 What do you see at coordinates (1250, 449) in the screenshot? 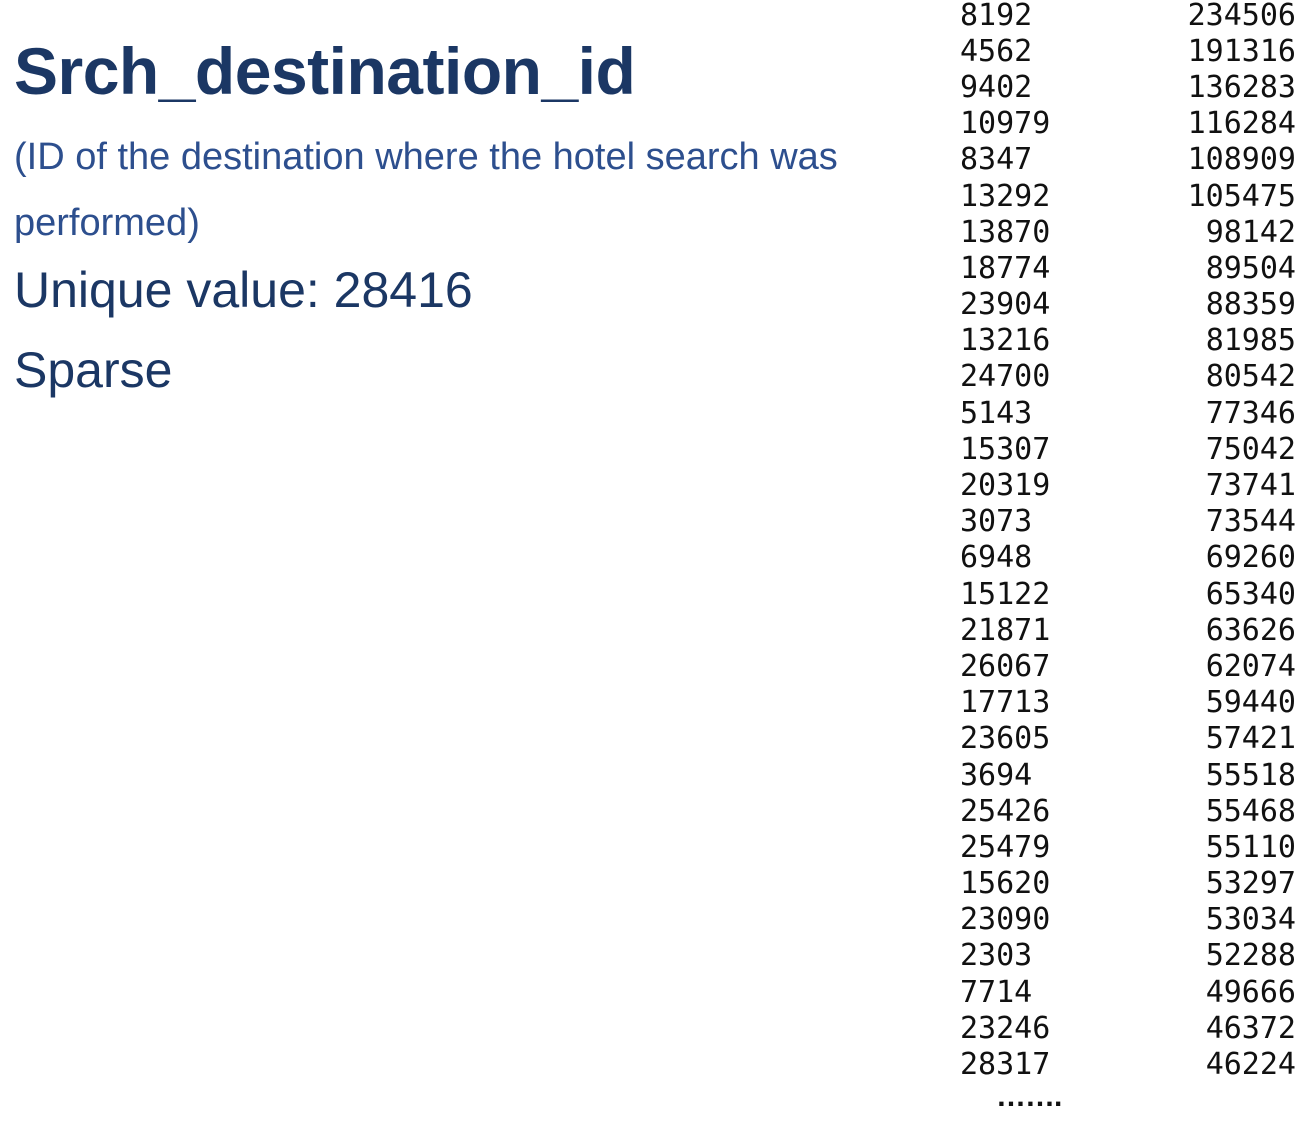
I see `count-cell: 75042` at bounding box center [1250, 449].